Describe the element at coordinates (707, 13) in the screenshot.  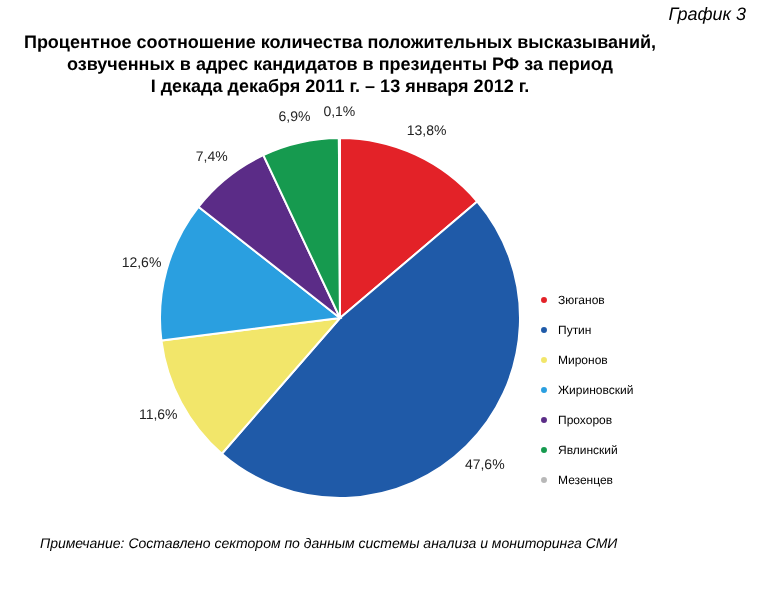
I see `text: График 3` at that location.